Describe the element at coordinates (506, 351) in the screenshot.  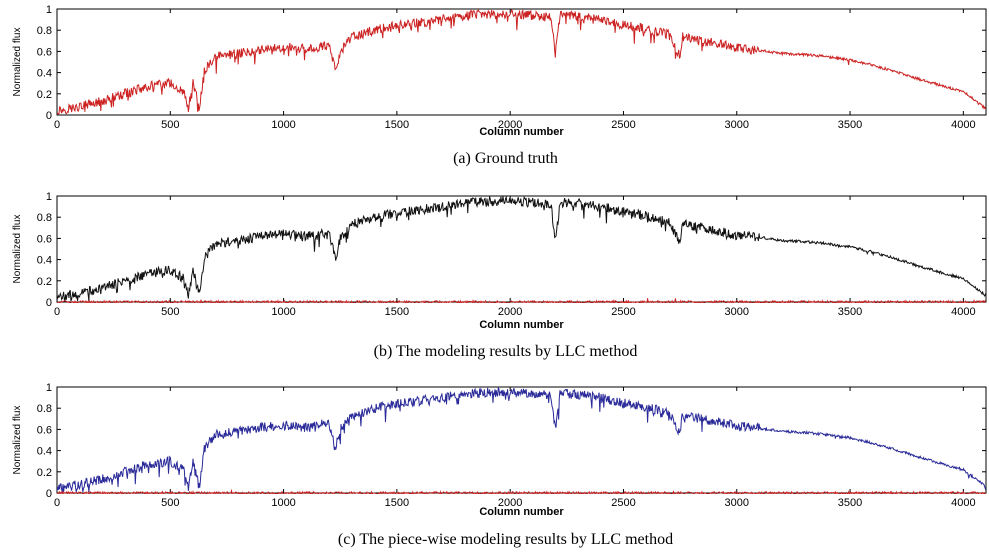
I see `subplot-caption: (b) The modeling results by LLC method` at that location.